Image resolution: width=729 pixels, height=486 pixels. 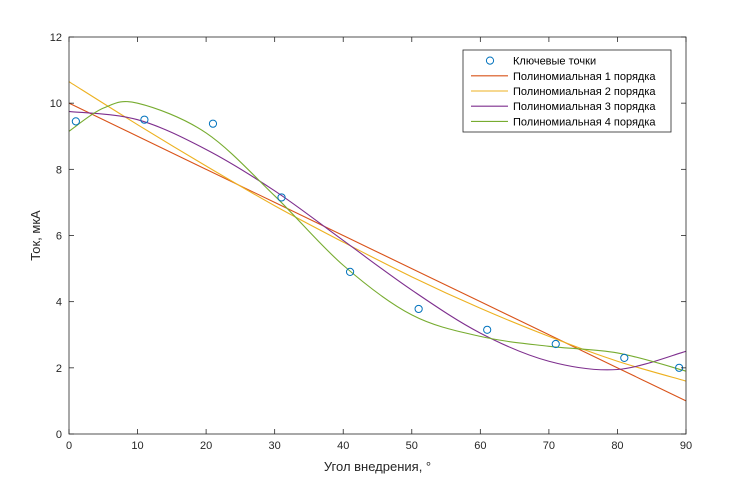 I want to click on x-tick-label: 20, so click(x=206, y=446).